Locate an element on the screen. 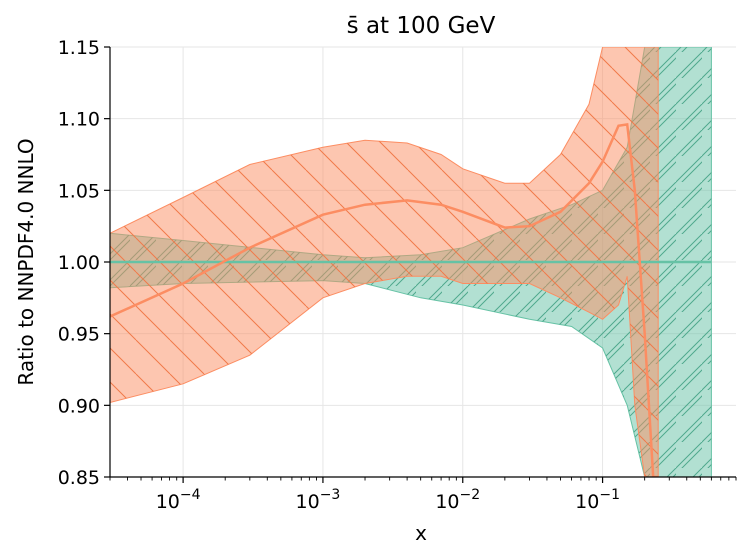 This screenshot has height=560, width=746. y-tick-label: 0.90 is located at coordinates (79, 406).